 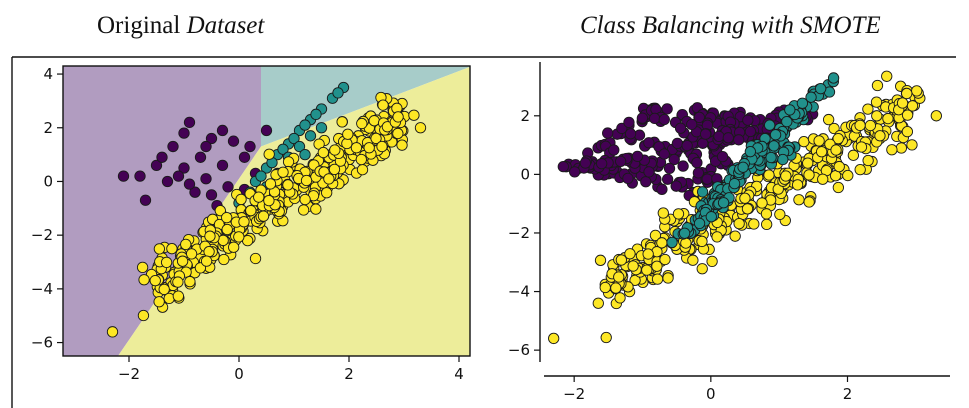 I want to click on left-panel-title: Original Dataset, so click(x=180, y=26).